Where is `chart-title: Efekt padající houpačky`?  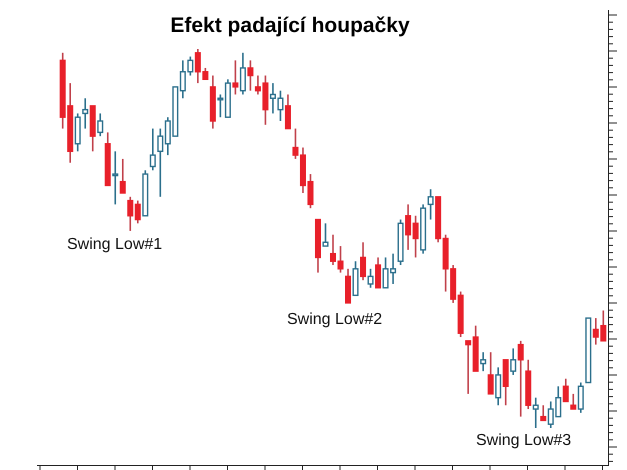
chart-title: Efekt padající houpačky is located at coordinates (290, 25).